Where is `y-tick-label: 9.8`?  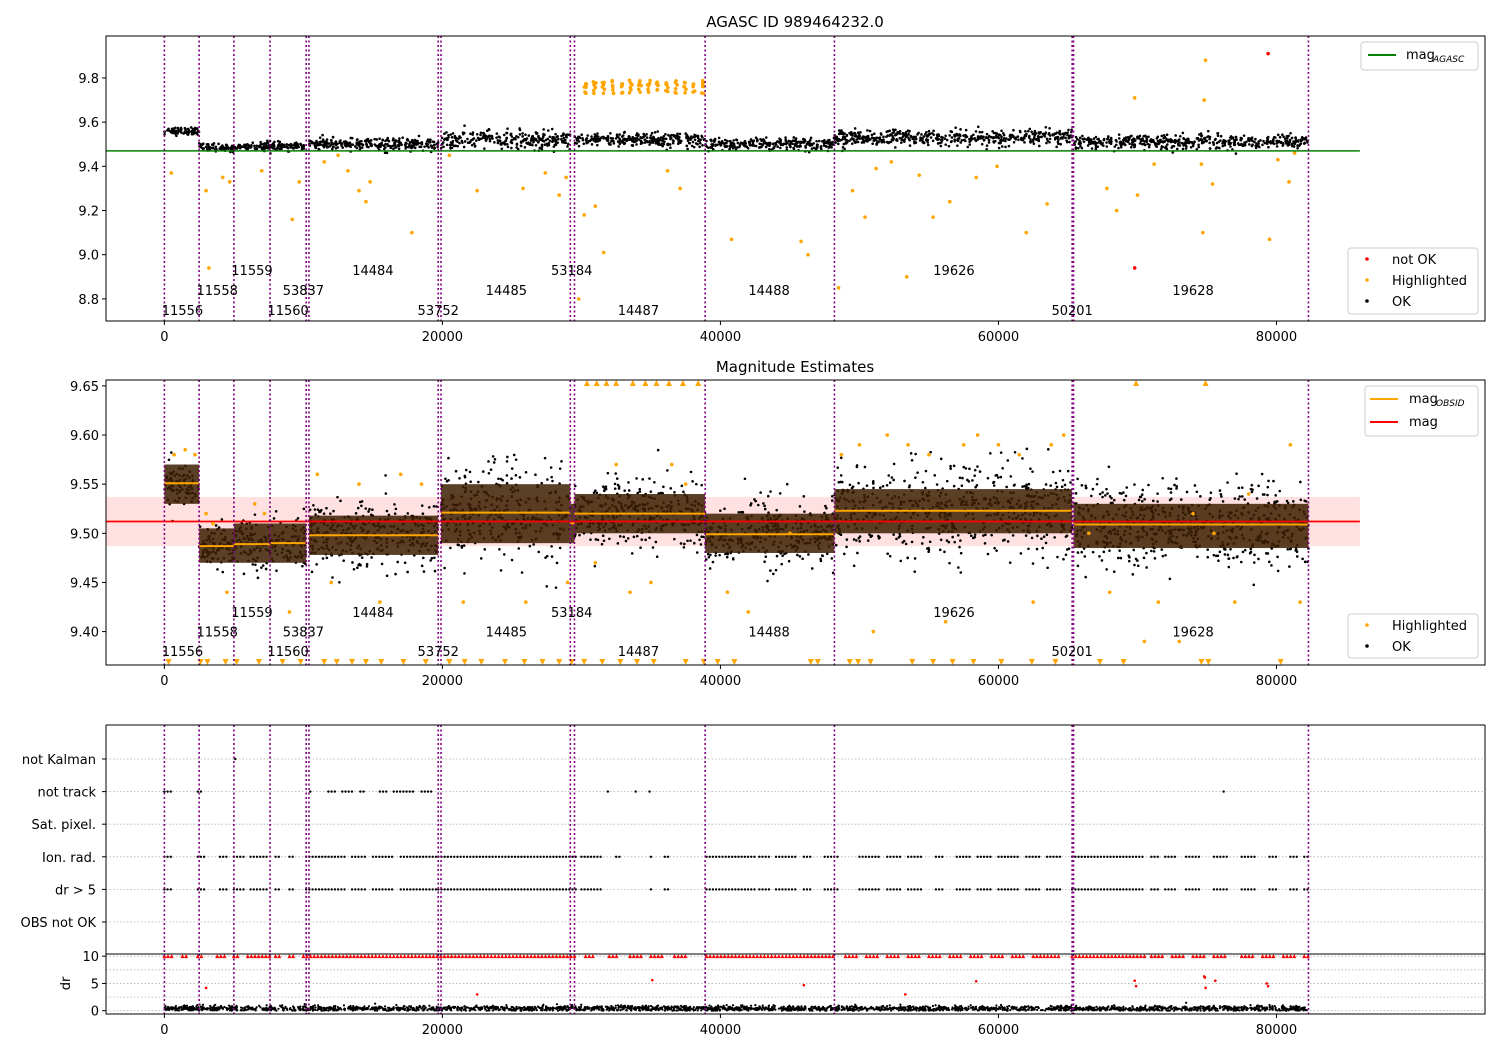 y-tick-label: 9.8 is located at coordinates (88, 79).